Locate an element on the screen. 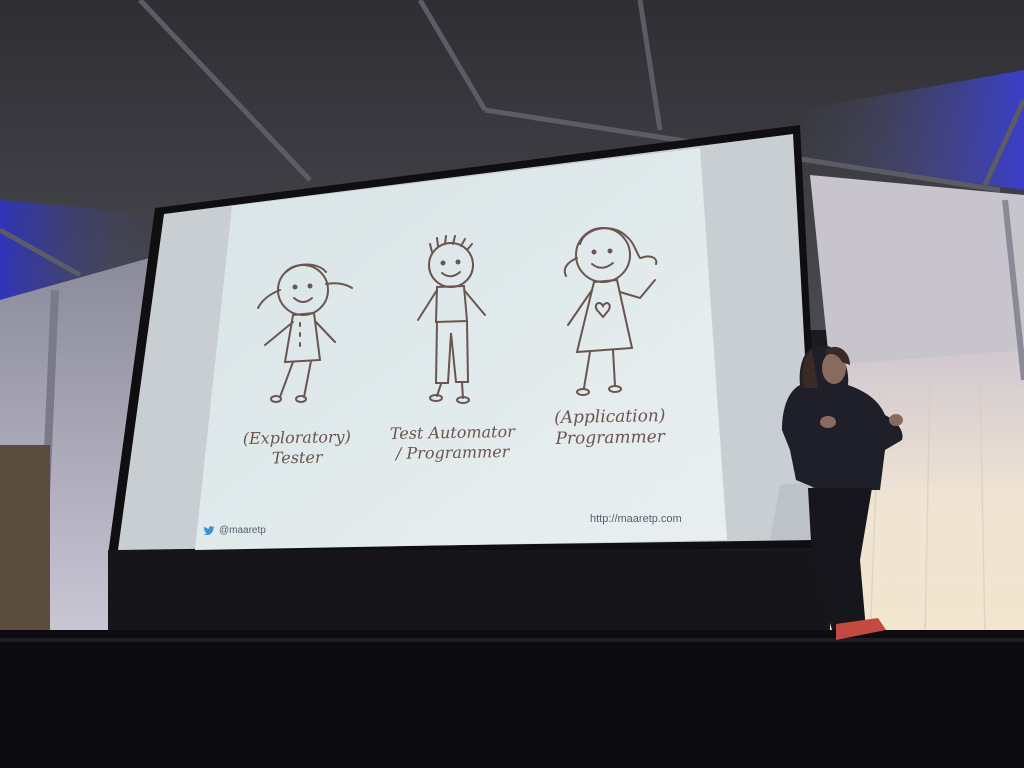 Image resolution: width=1024 pixels, height=768 pixels. slide-twitter-handle: @maaretp is located at coordinates (234, 530).